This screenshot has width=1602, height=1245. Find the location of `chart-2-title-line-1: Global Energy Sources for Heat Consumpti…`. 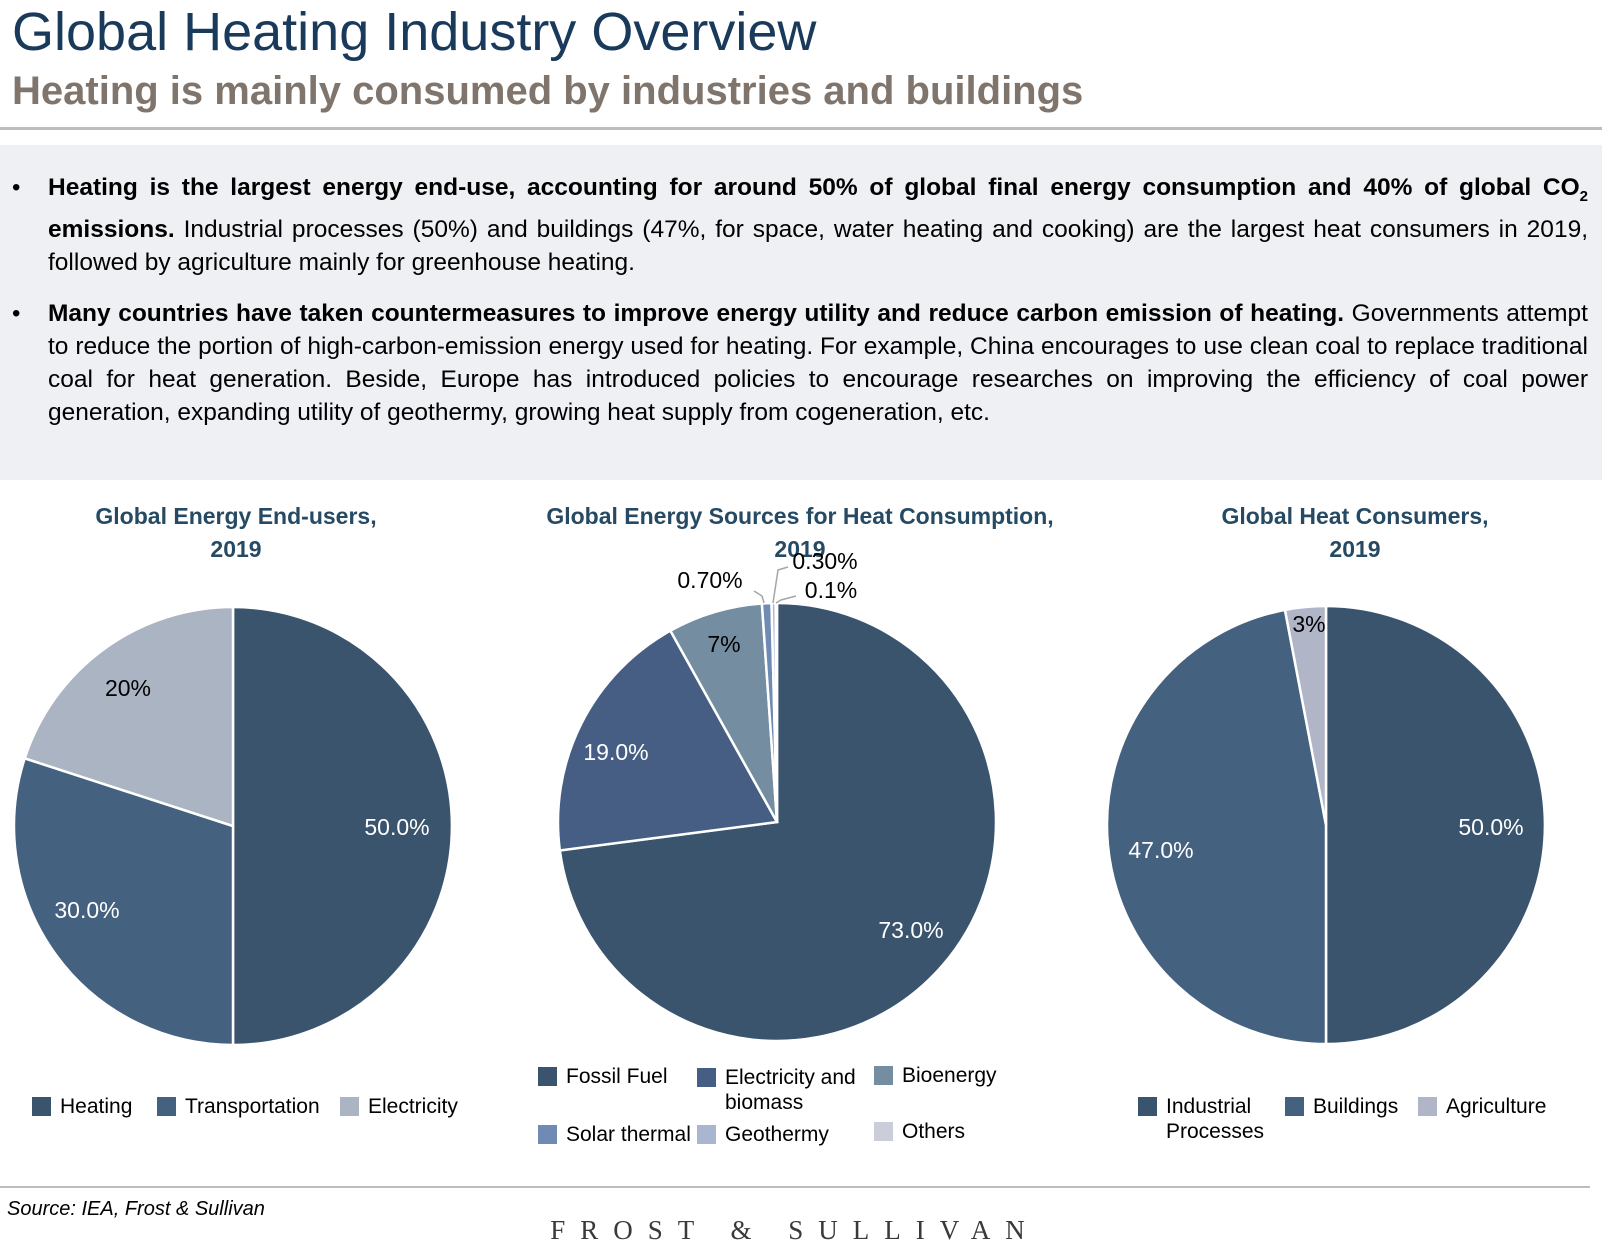

chart-2-title-line-1: Global Energy Sources for Heat Consumpti… is located at coordinates (800, 516).